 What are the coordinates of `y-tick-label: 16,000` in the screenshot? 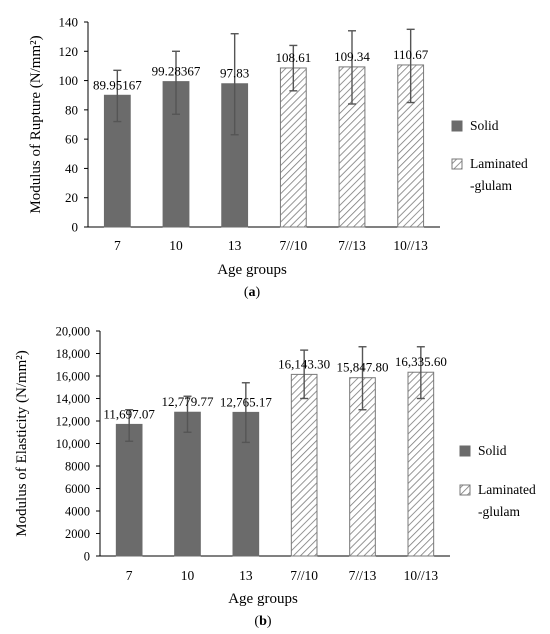 It's located at (73, 377).